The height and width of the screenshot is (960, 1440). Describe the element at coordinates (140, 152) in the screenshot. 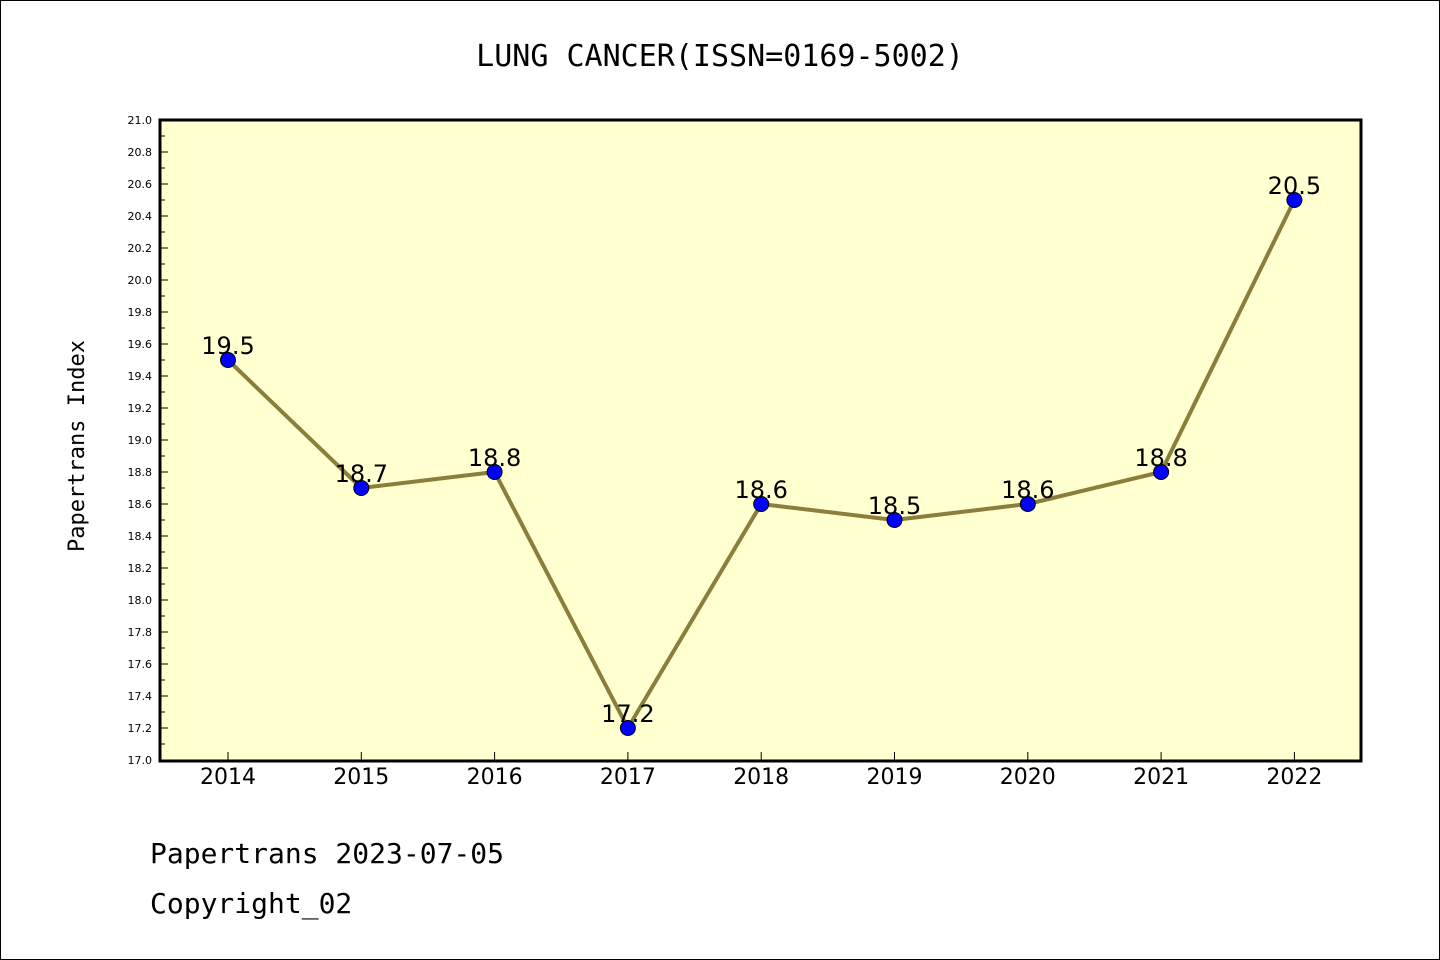

I see `y-tick-label: 20.8` at that location.